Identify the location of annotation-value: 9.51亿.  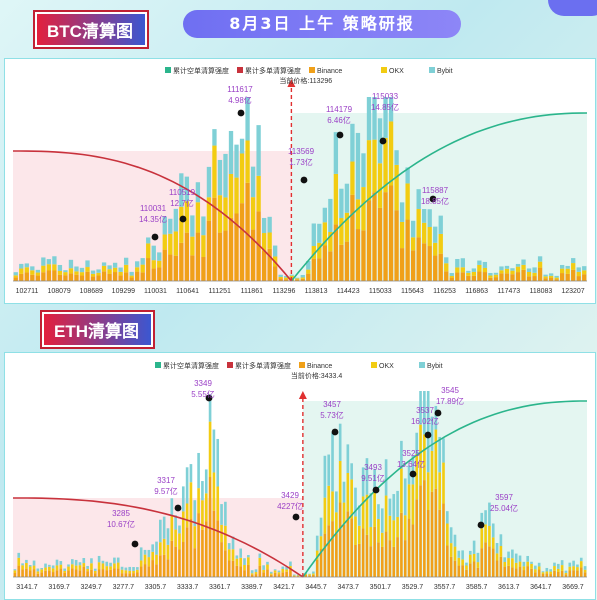
(373, 478).